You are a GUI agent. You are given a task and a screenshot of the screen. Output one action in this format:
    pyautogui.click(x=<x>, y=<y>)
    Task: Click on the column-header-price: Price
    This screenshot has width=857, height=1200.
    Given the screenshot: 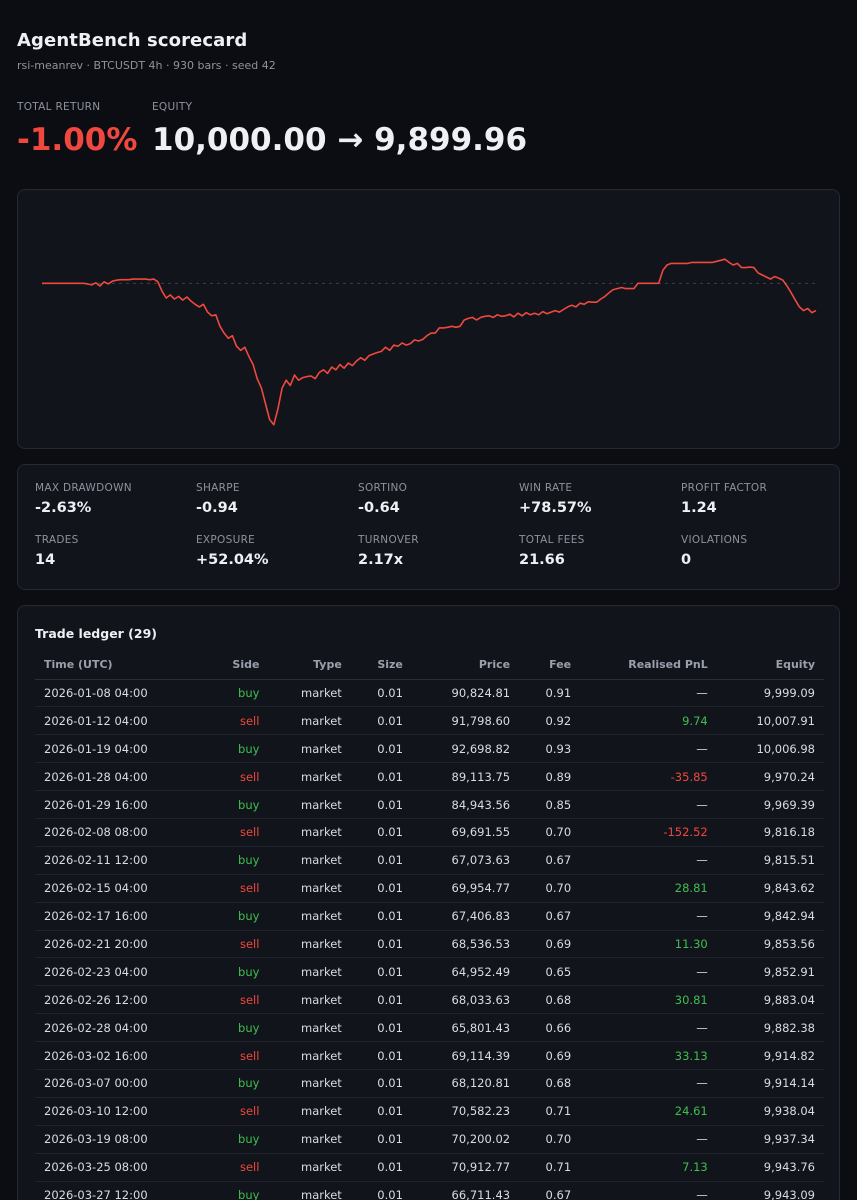 What is the action you would take?
    pyautogui.click(x=465, y=665)
    